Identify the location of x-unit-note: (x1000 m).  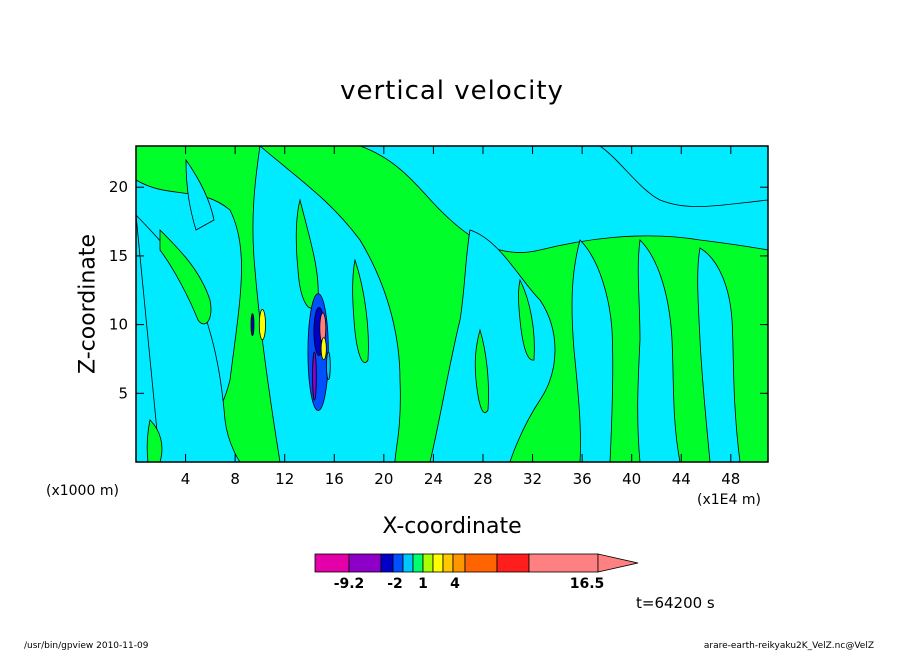
(82, 491).